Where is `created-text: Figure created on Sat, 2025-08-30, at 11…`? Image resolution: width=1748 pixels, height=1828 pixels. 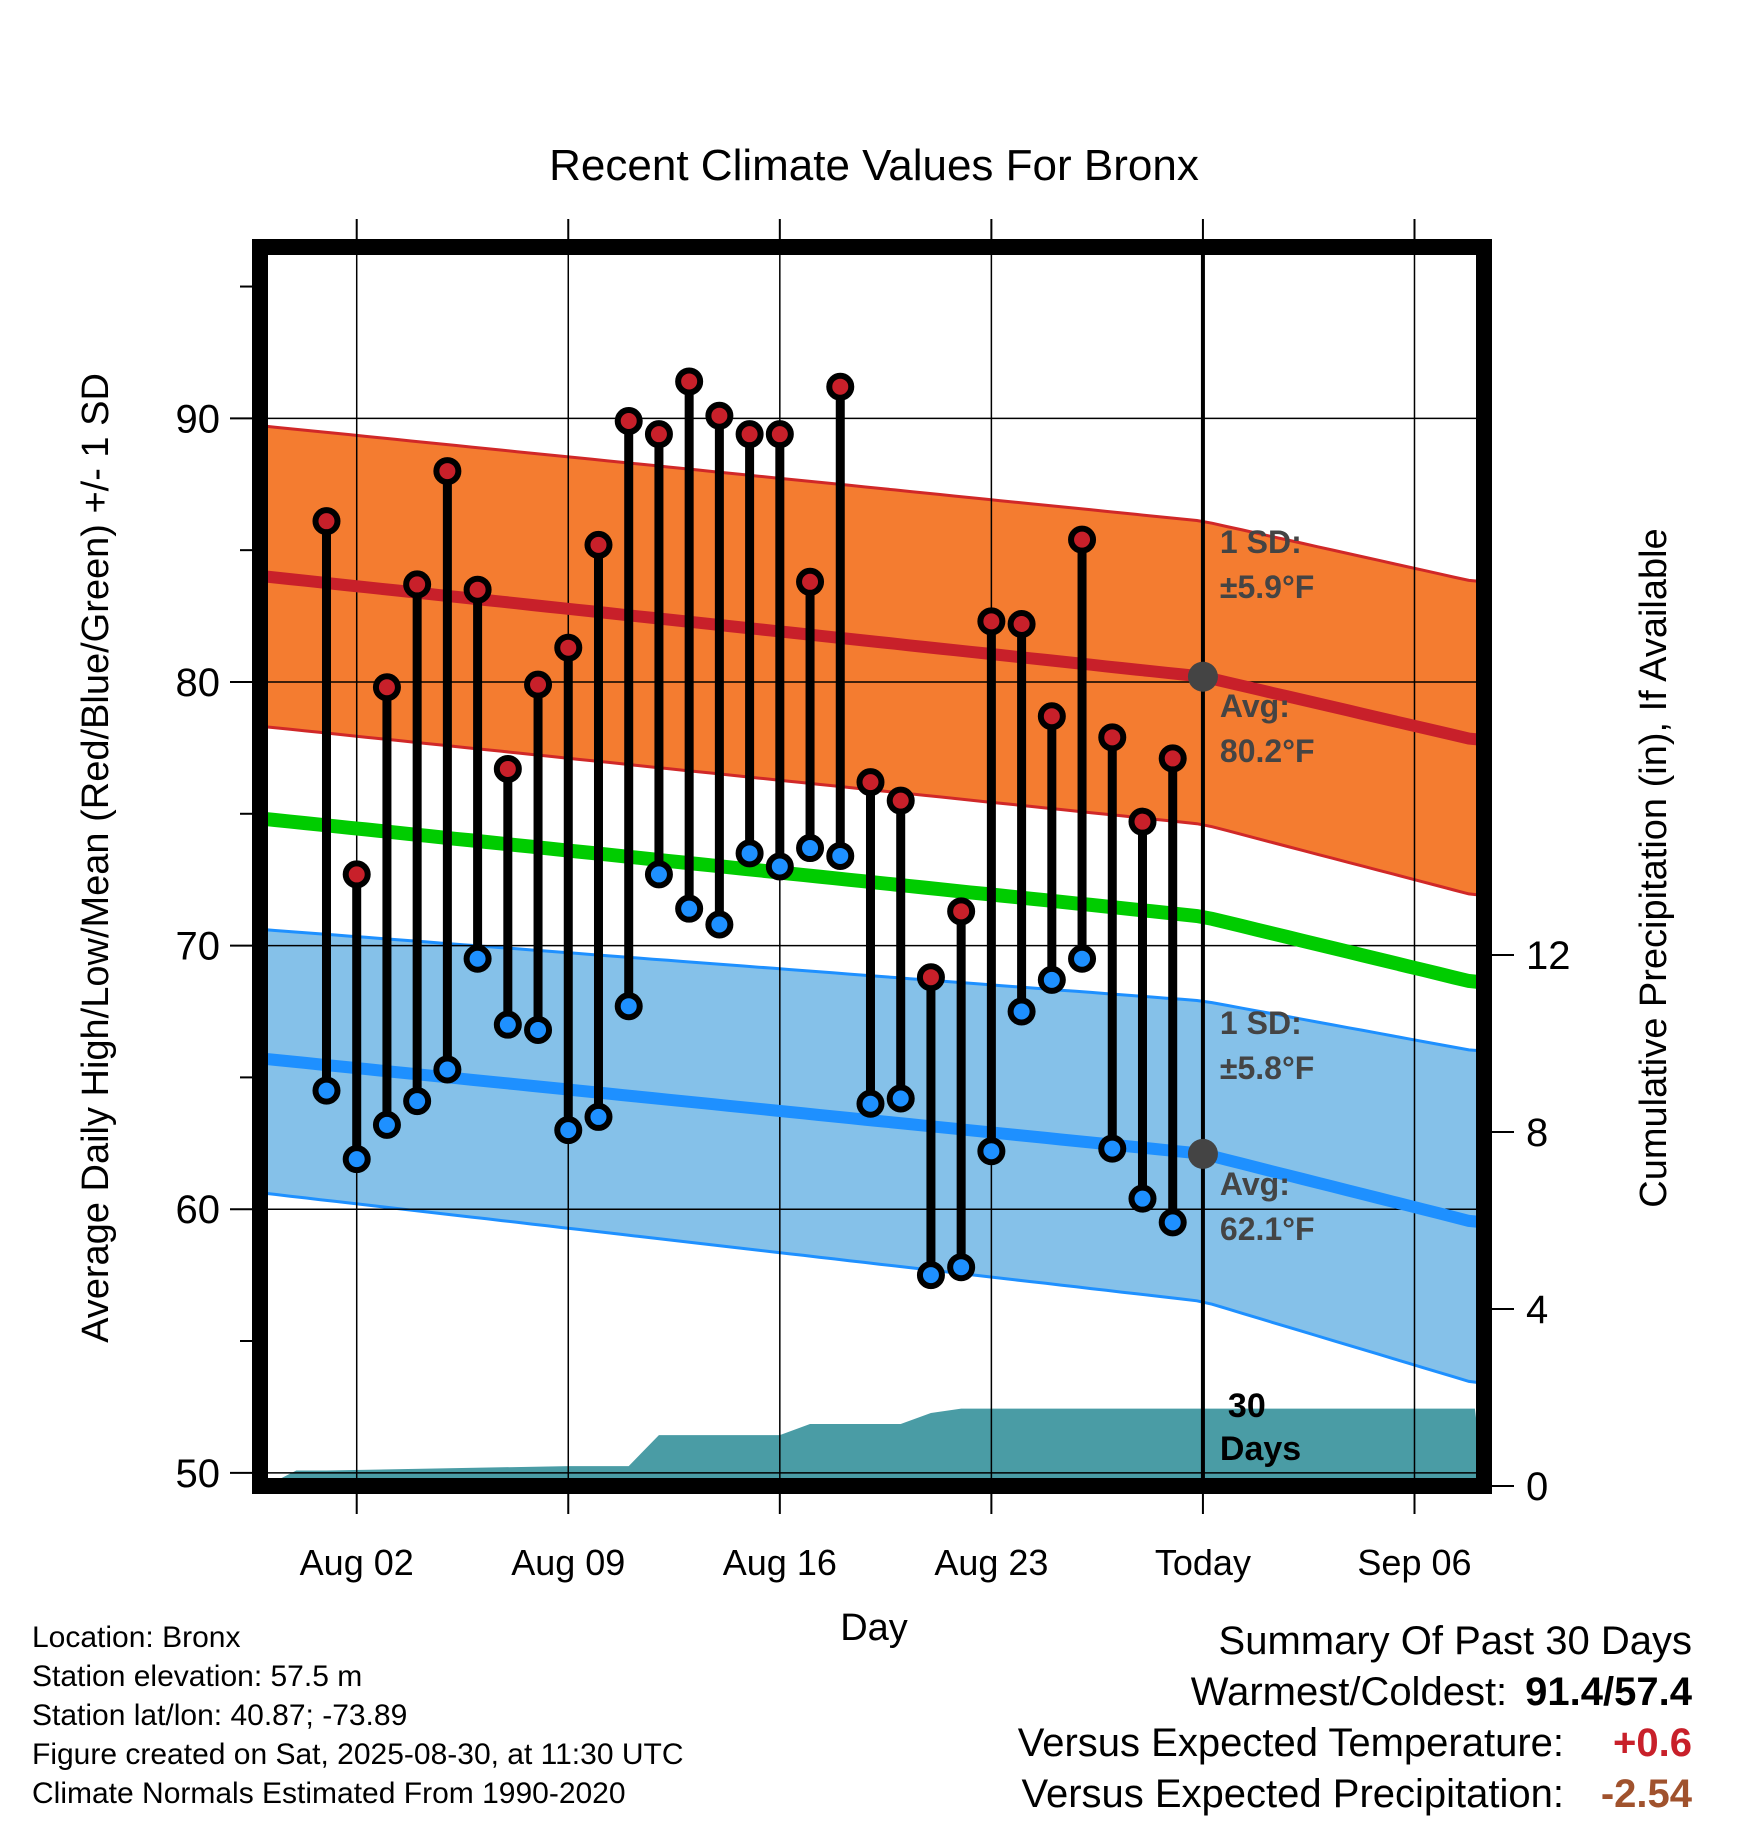 created-text: Figure created on Sat, 2025-08-30, at 11… is located at coordinates (358, 1754).